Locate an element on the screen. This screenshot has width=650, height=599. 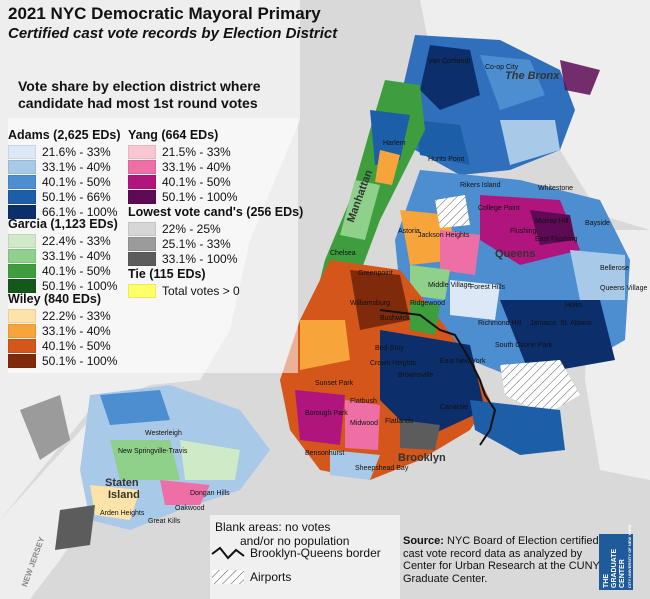
nbhd-label: Whitestone is located at coordinates (556, 188).